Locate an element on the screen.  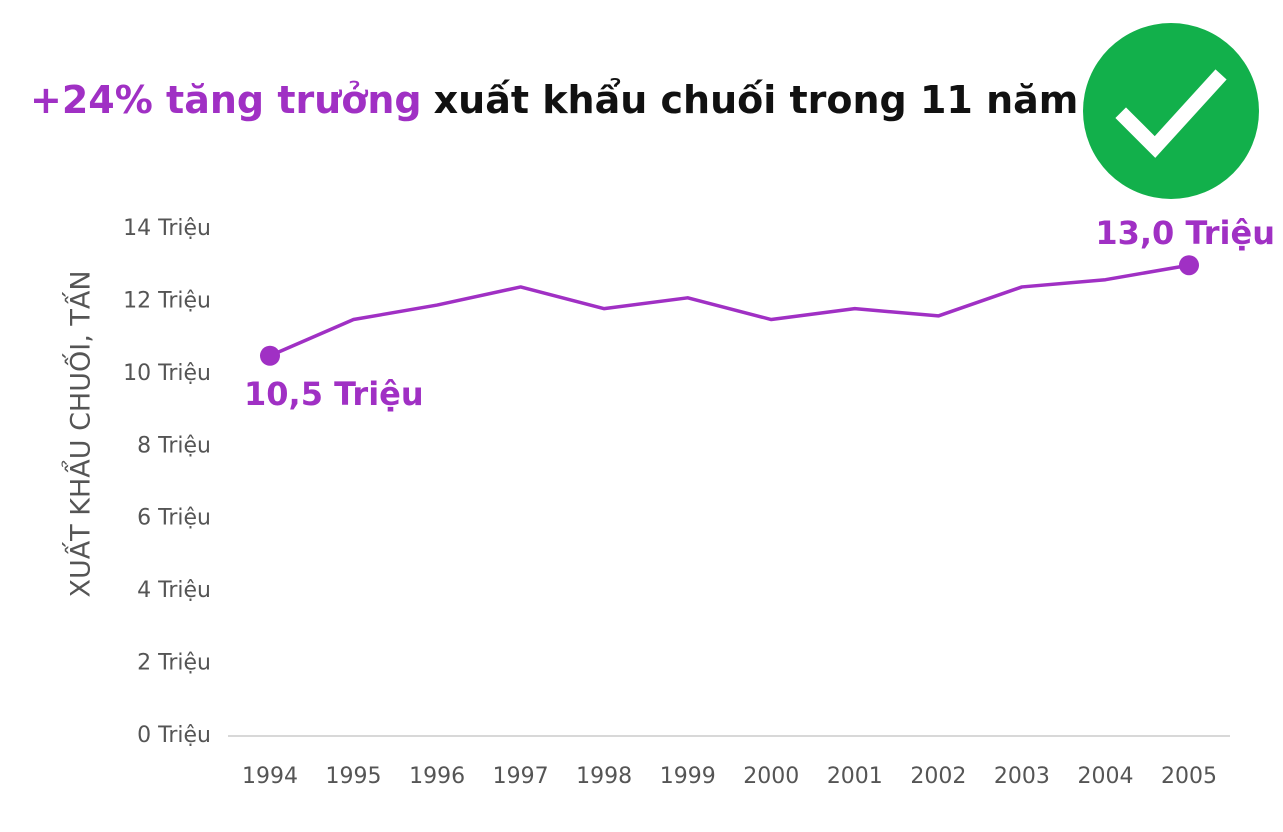
x-tick-label: 2004 is located at coordinates (1105, 776).